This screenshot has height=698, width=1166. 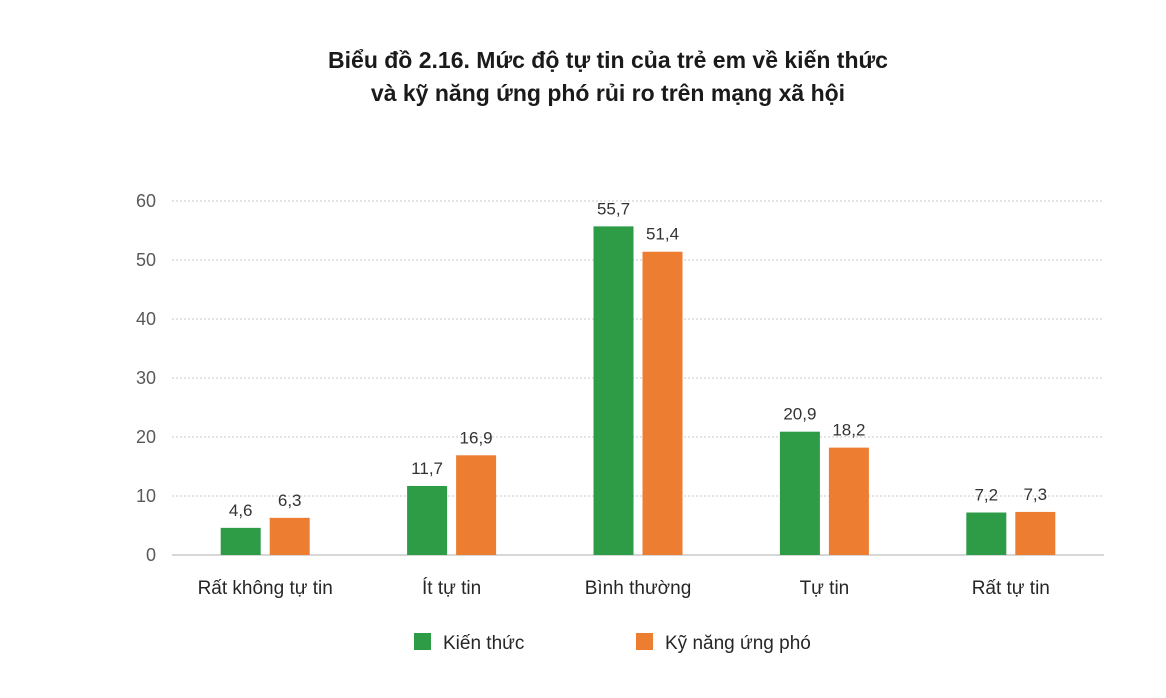 I want to click on data-label: 7,2, so click(x=986, y=495).